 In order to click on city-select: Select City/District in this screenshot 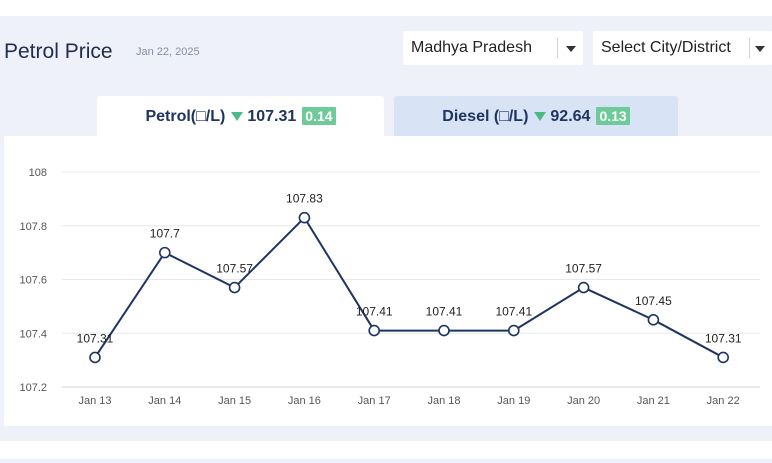, I will do `click(682, 48)`.